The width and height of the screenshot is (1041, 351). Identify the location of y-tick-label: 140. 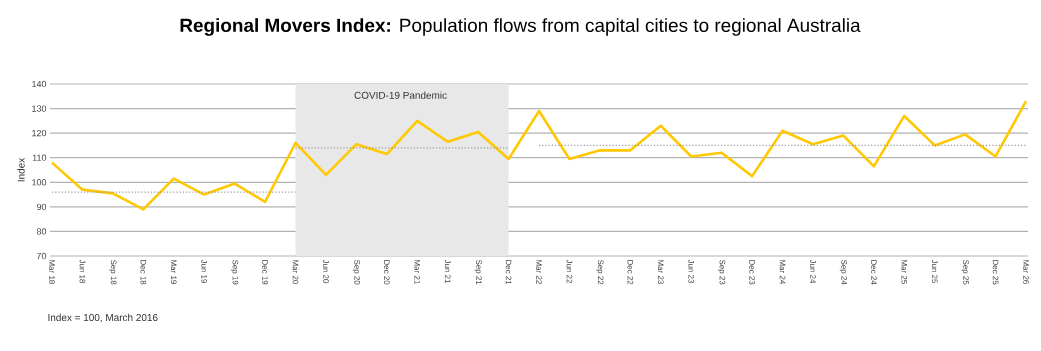
(39, 84).